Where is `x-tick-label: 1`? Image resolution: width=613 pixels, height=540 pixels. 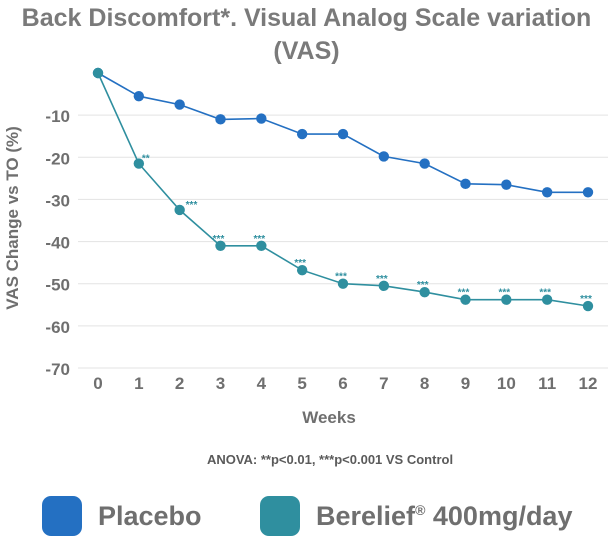
x-tick-label: 1 is located at coordinates (138, 383).